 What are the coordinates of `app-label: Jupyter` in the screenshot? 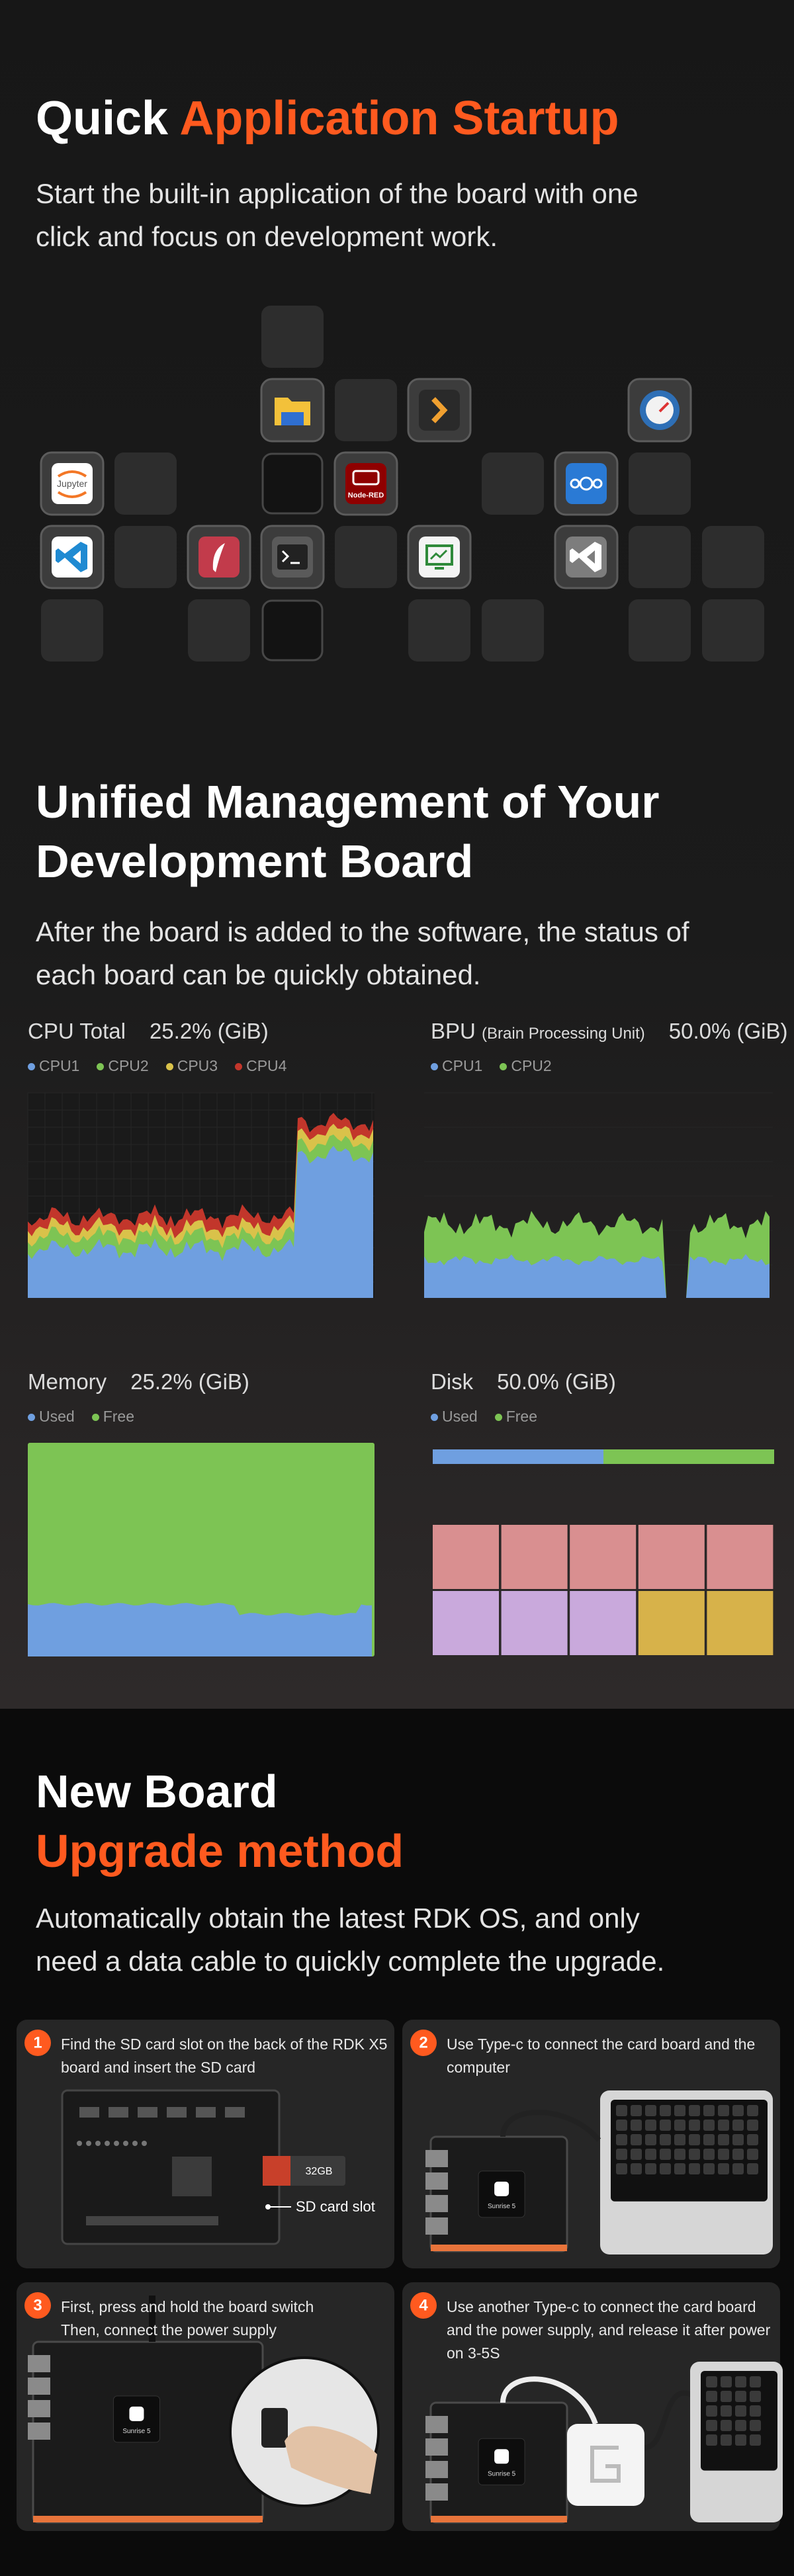 It's located at (72, 483).